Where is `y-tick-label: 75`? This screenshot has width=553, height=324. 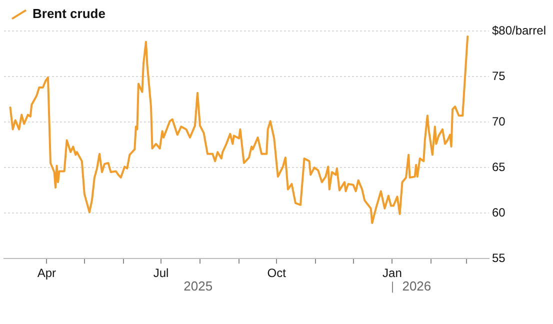
y-tick-label: 75 is located at coordinates (499, 75).